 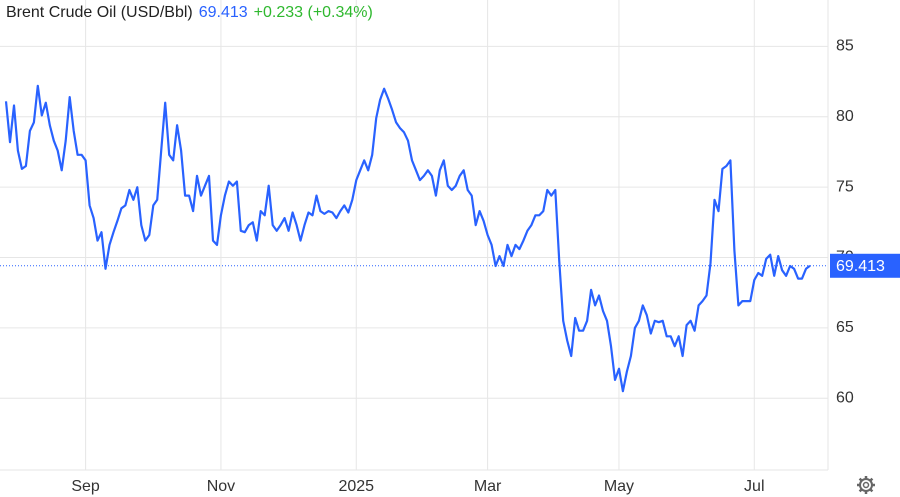 I want to click on last-price-label: 69.413, so click(x=860, y=266).